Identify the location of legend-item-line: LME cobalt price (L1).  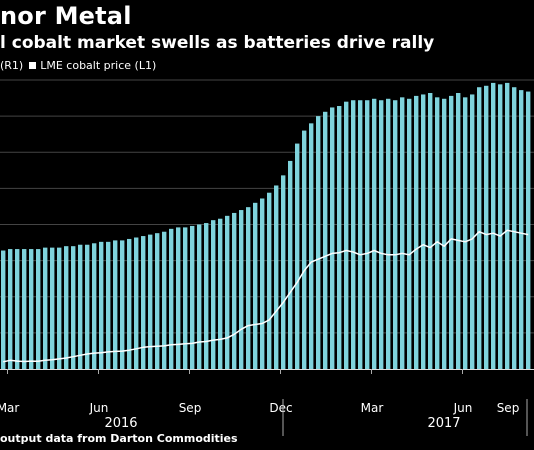
(92, 65).